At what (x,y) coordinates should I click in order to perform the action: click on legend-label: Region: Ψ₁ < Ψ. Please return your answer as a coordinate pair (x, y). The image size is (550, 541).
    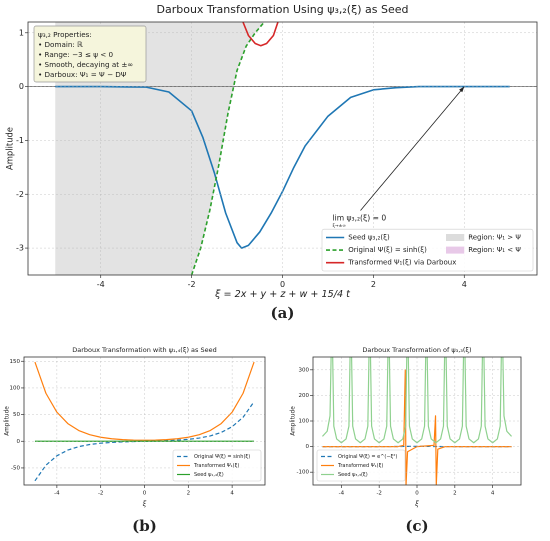
    Looking at the image, I should click on (494, 250).